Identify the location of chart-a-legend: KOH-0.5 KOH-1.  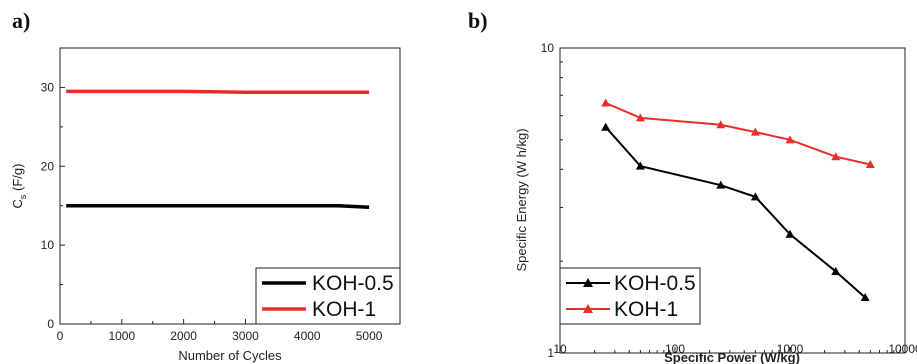
(328, 296).